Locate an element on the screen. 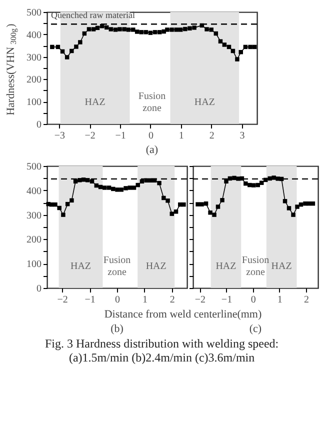 Image resolution: width=325 pixels, height=422 pixels. text: (b) is located at coordinates (117, 329).